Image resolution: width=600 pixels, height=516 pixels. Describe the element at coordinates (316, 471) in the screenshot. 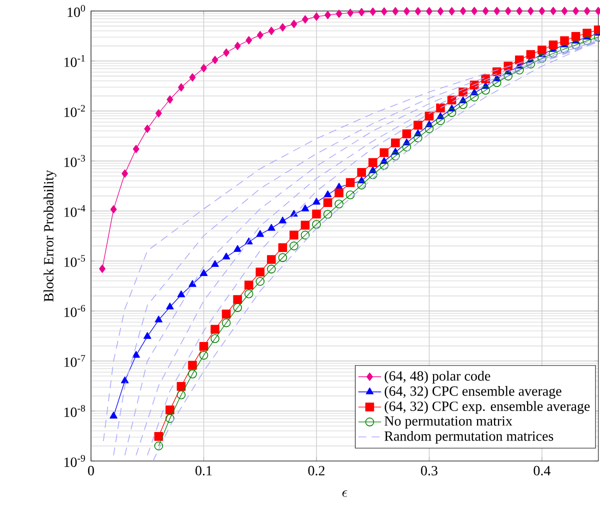

I see `x-tick-label: 0.2` at that location.